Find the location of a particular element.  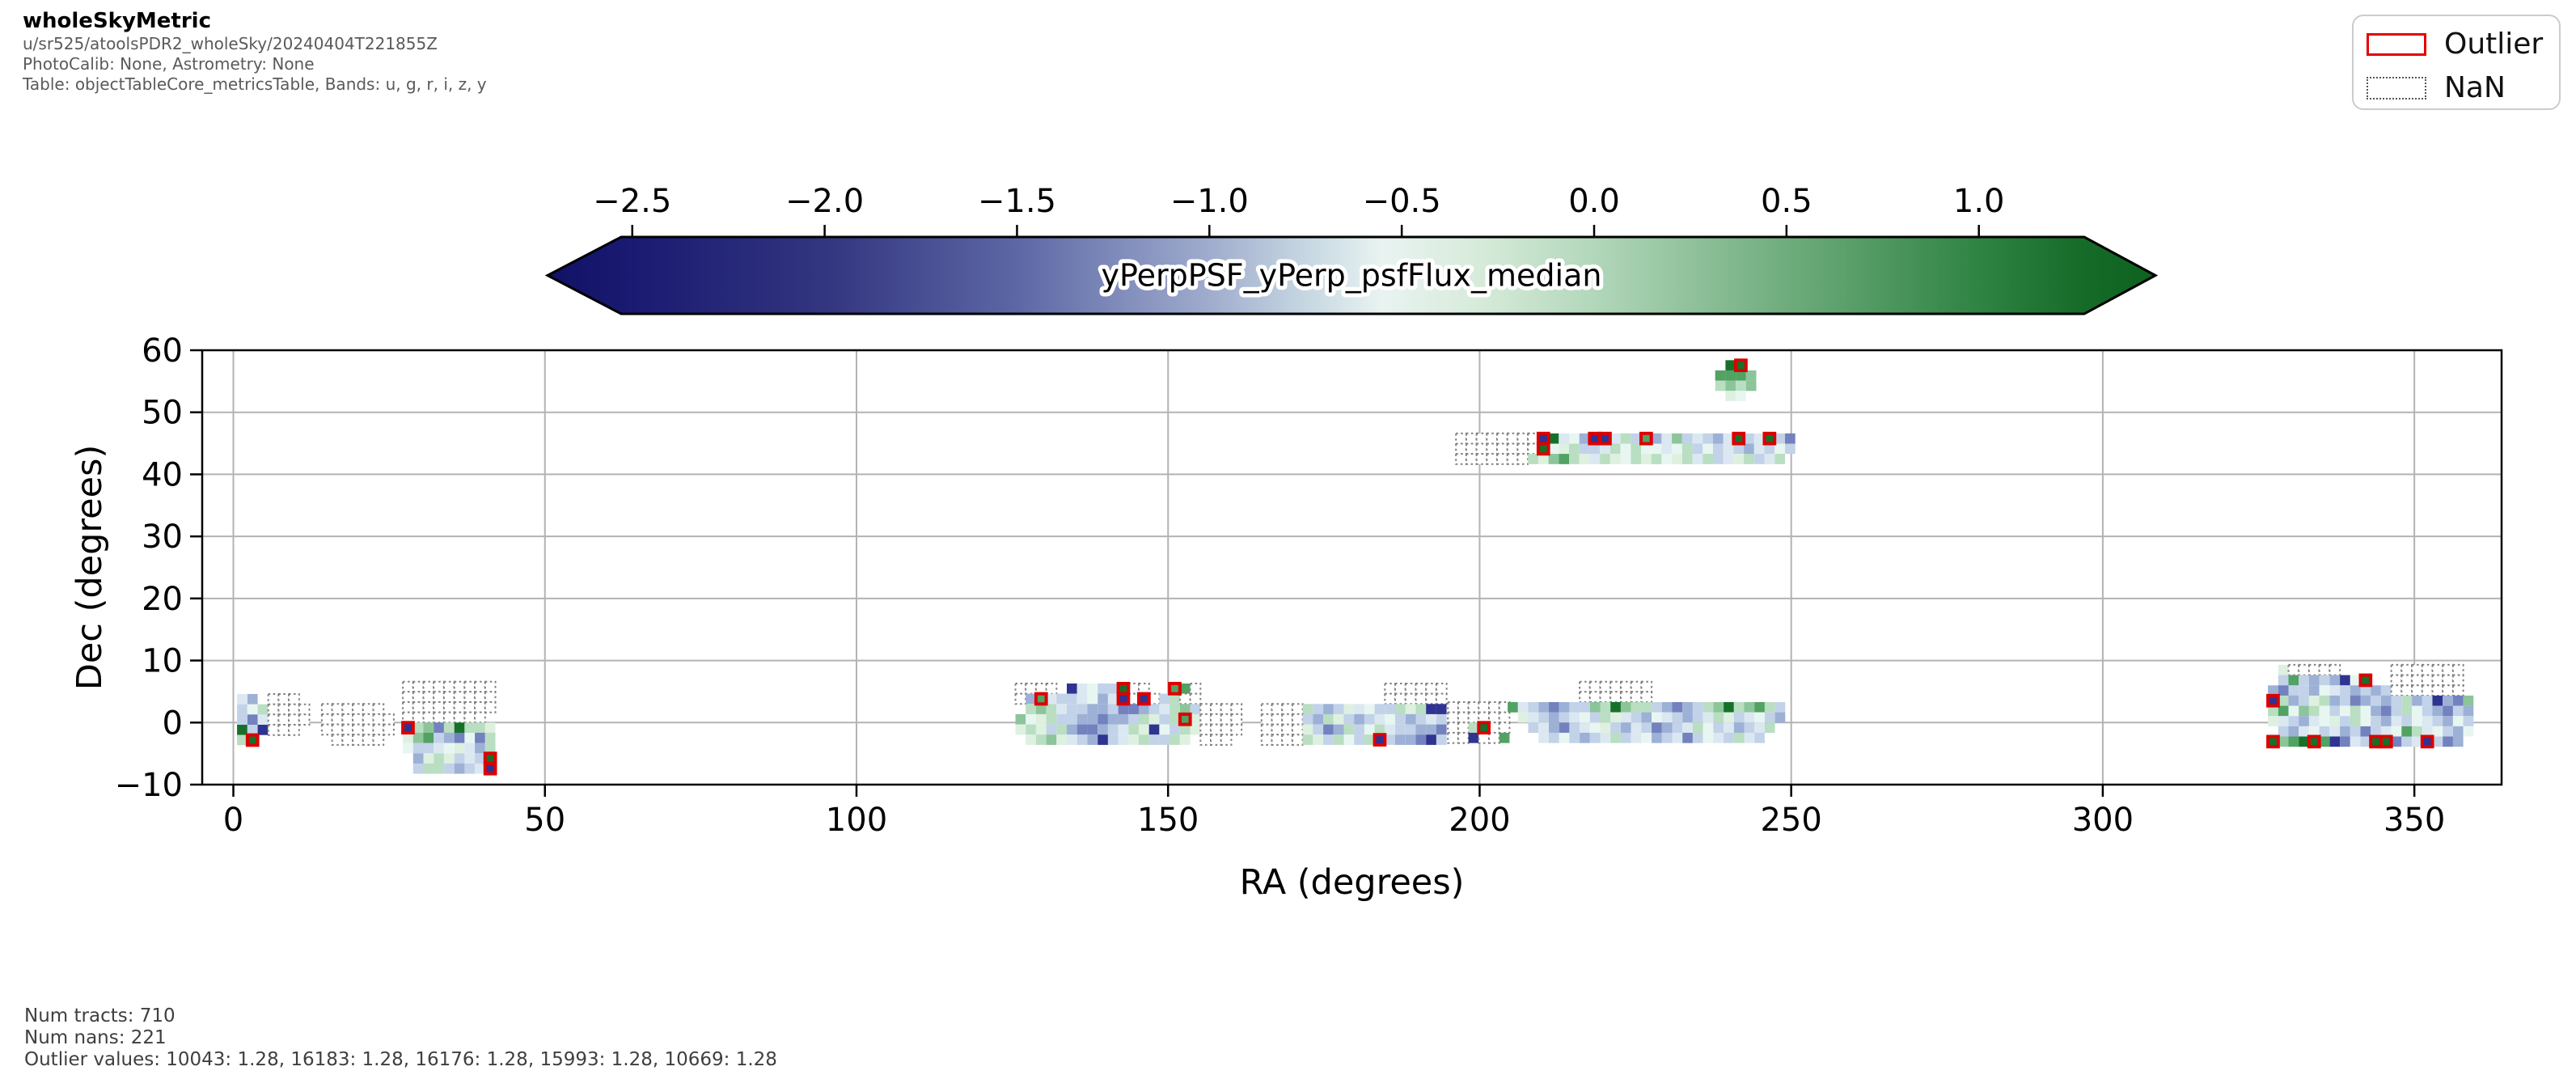

colorbar-tick-label: −2.0 is located at coordinates (824, 201).